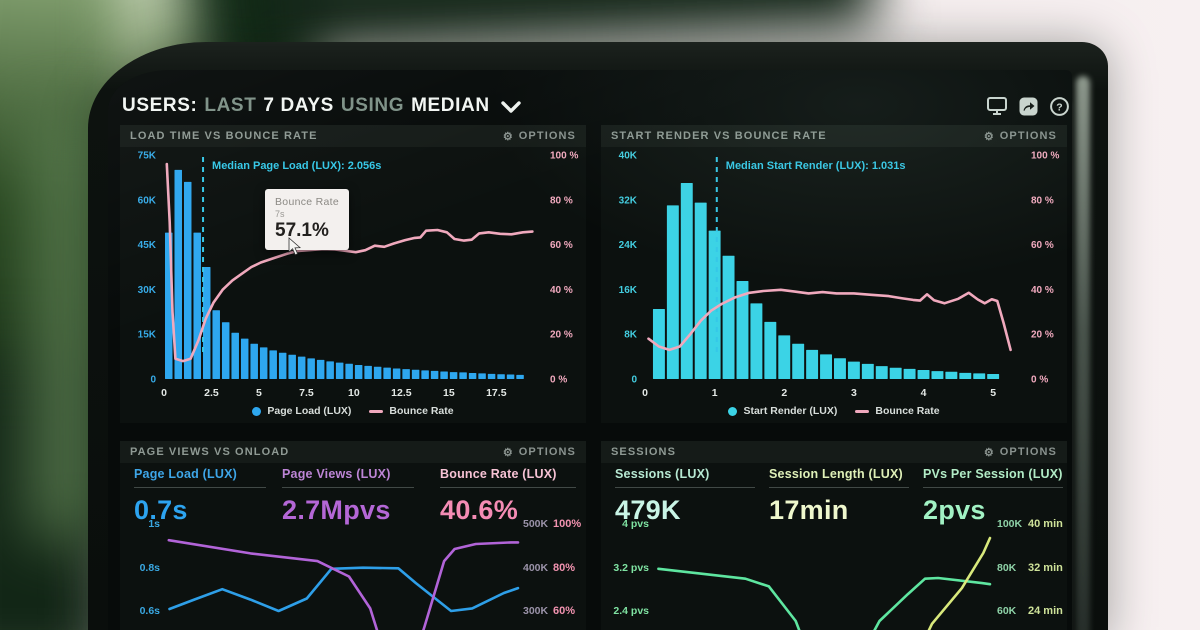  I want to click on svg-text: 3.2 pvs, so click(631, 568).